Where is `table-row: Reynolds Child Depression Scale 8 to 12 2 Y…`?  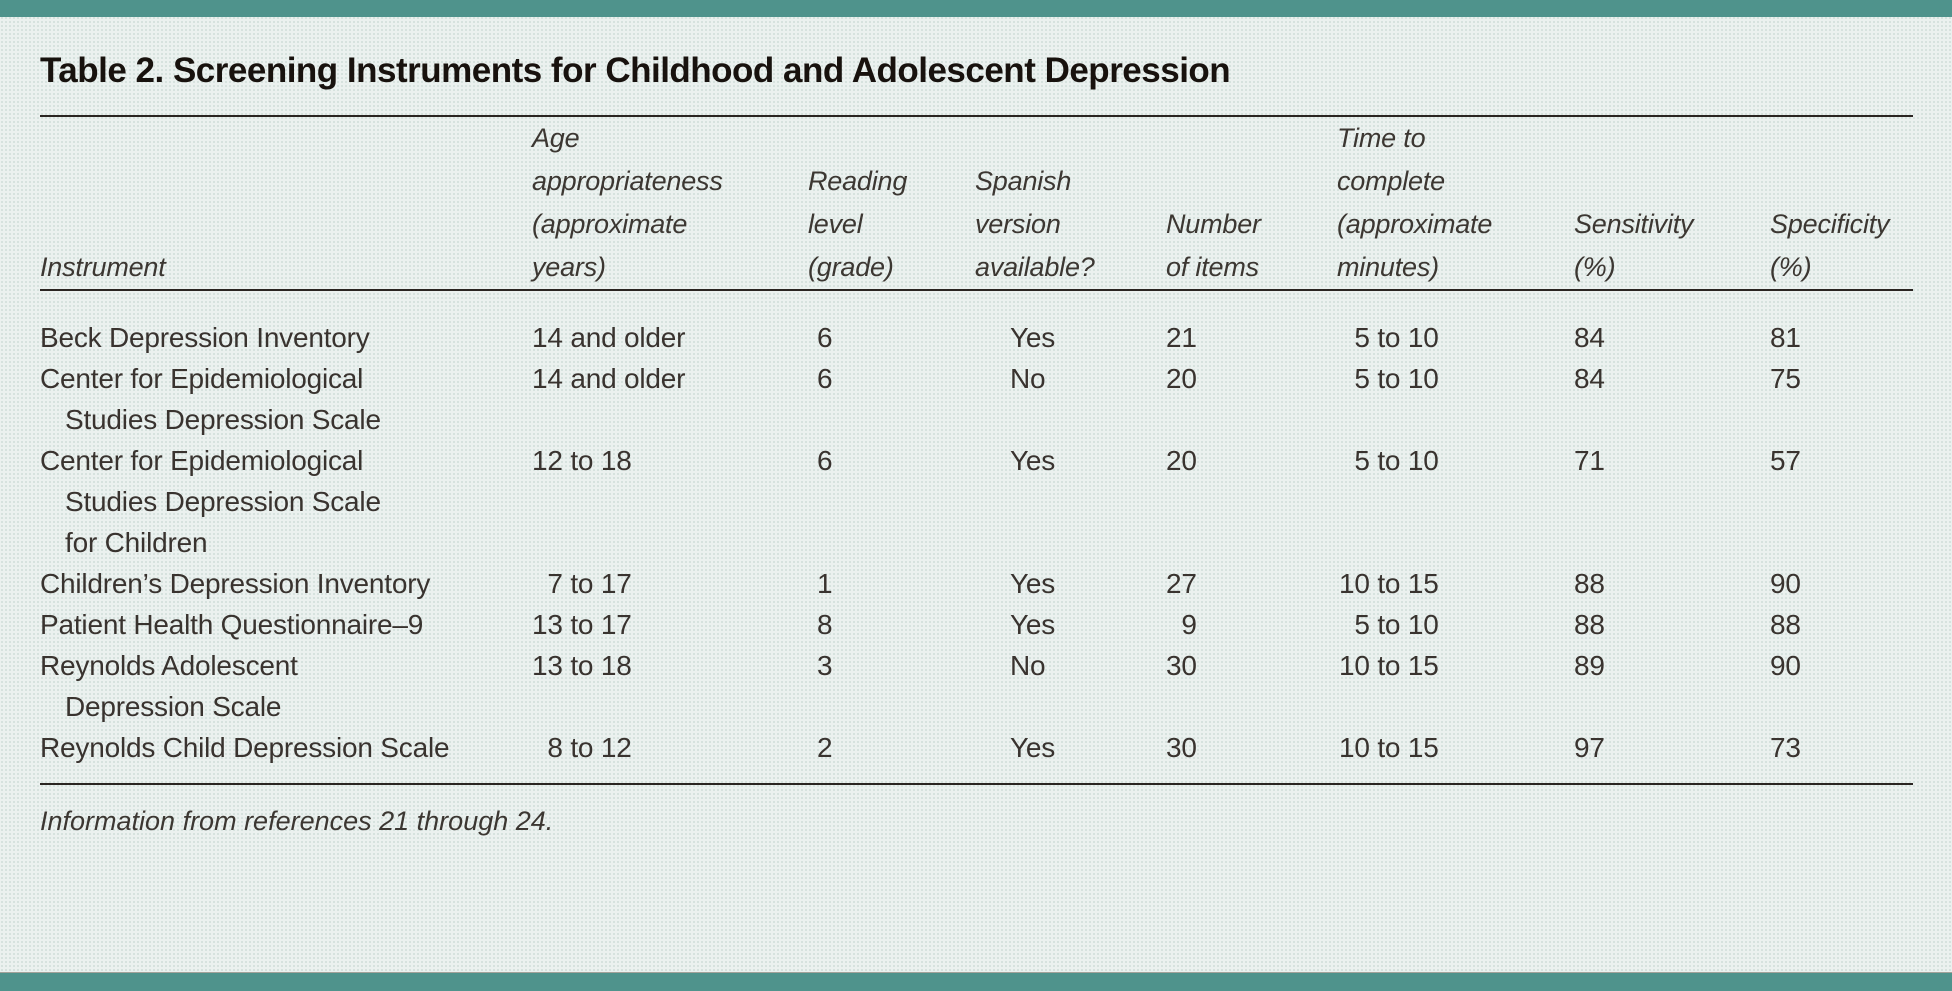 table-row: Reynolds Child Depression Scale 8 to 12 2 Y… is located at coordinates (976, 747).